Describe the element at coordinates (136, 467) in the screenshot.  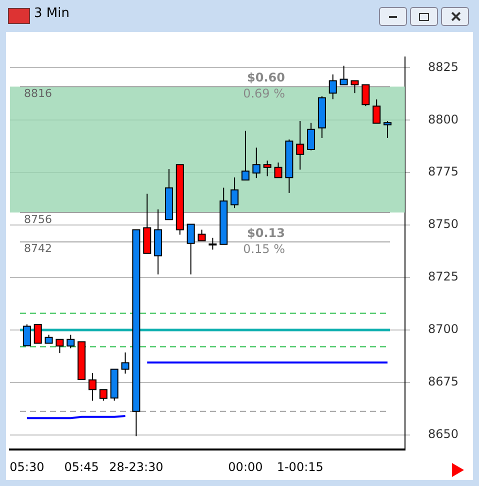
I see `x-tick-label: 28-23:30` at that location.